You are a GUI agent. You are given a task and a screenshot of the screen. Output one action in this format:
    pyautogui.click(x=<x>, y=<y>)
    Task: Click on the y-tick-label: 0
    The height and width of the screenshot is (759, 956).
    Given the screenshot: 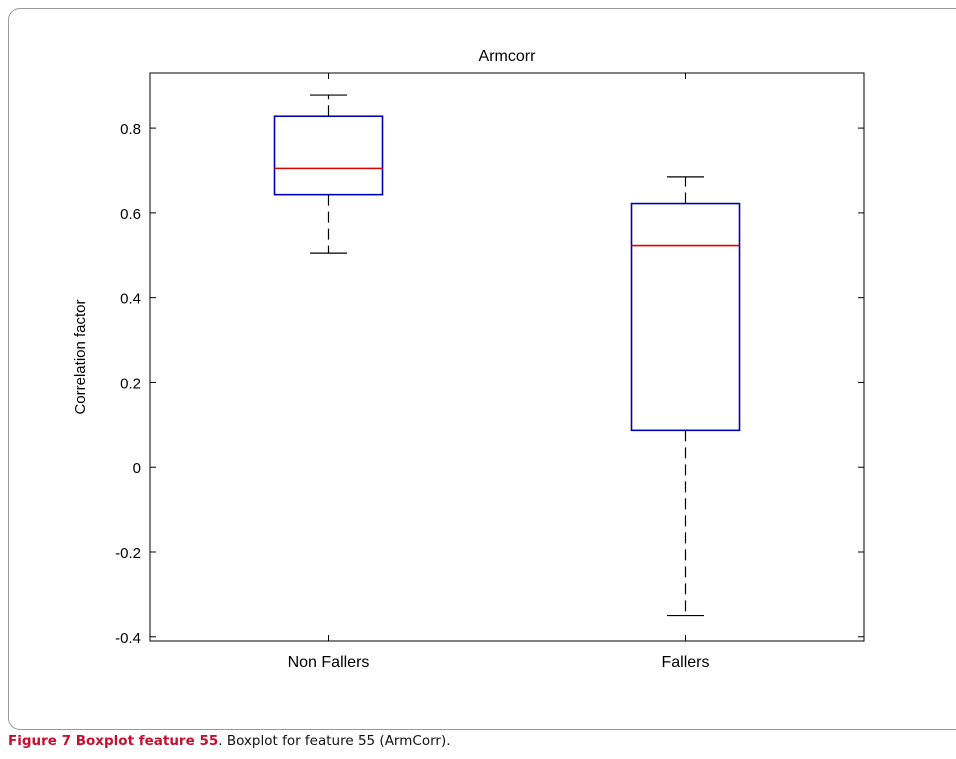 What is the action you would take?
    pyautogui.click(x=137, y=468)
    